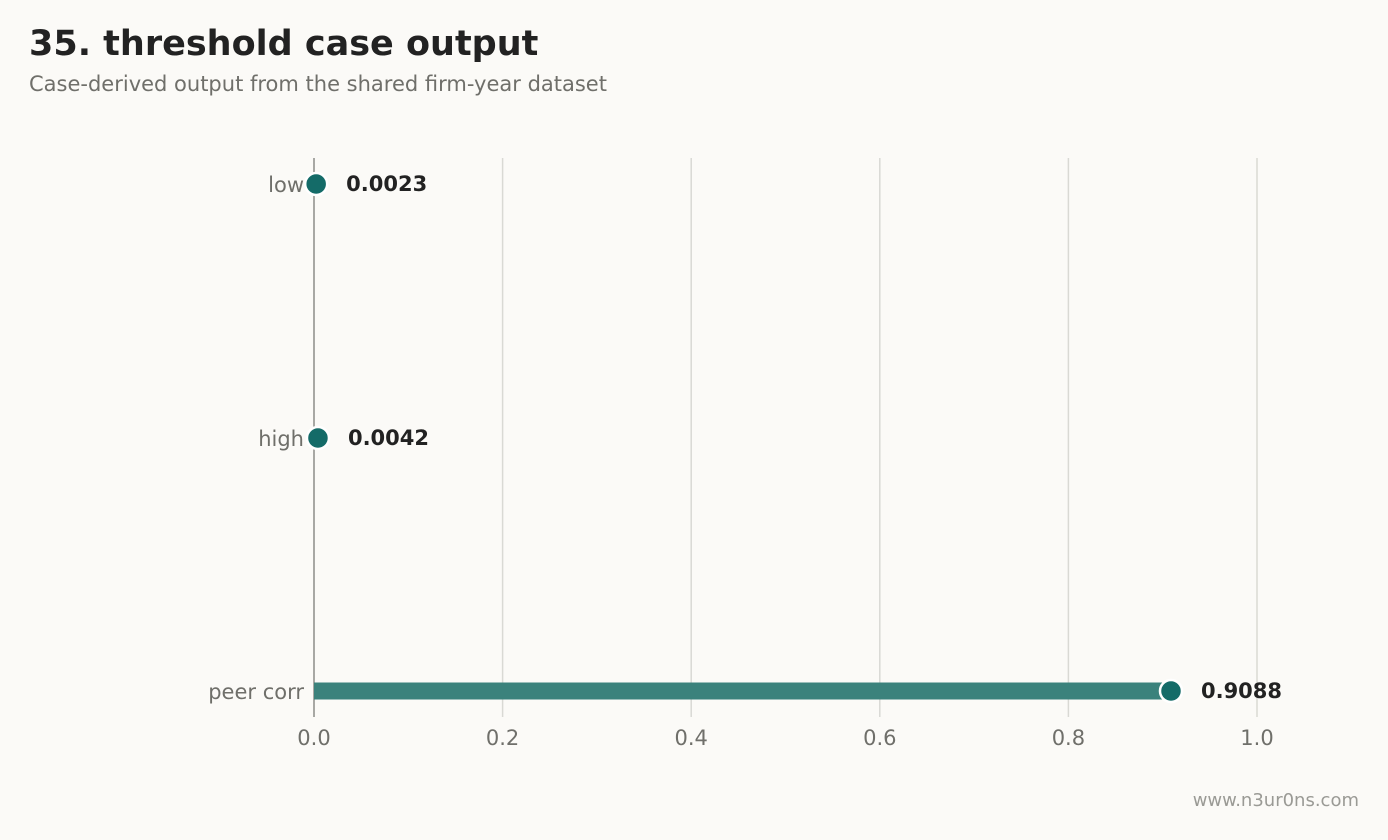 The image size is (1388, 840). I want to click on category-label: peer corr, so click(256, 692).